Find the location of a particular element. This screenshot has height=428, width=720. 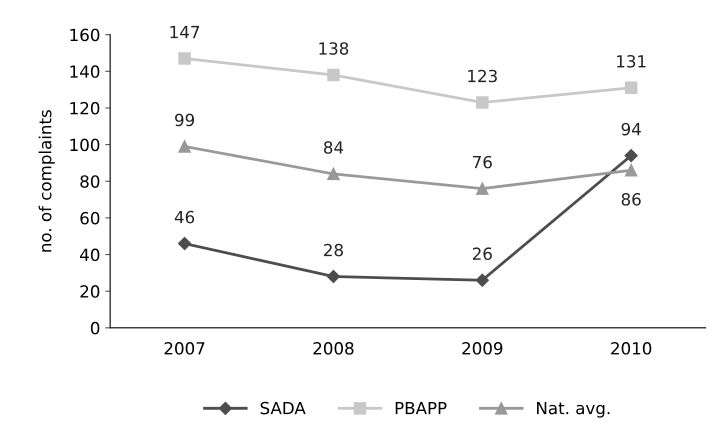

data-label: 28 is located at coordinates (333, 250).